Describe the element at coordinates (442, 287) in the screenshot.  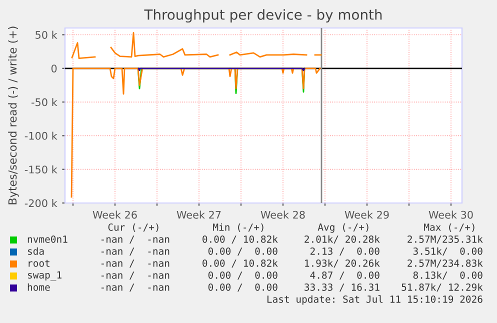
I see `text: 51.87k/ 12.29k` at that location.